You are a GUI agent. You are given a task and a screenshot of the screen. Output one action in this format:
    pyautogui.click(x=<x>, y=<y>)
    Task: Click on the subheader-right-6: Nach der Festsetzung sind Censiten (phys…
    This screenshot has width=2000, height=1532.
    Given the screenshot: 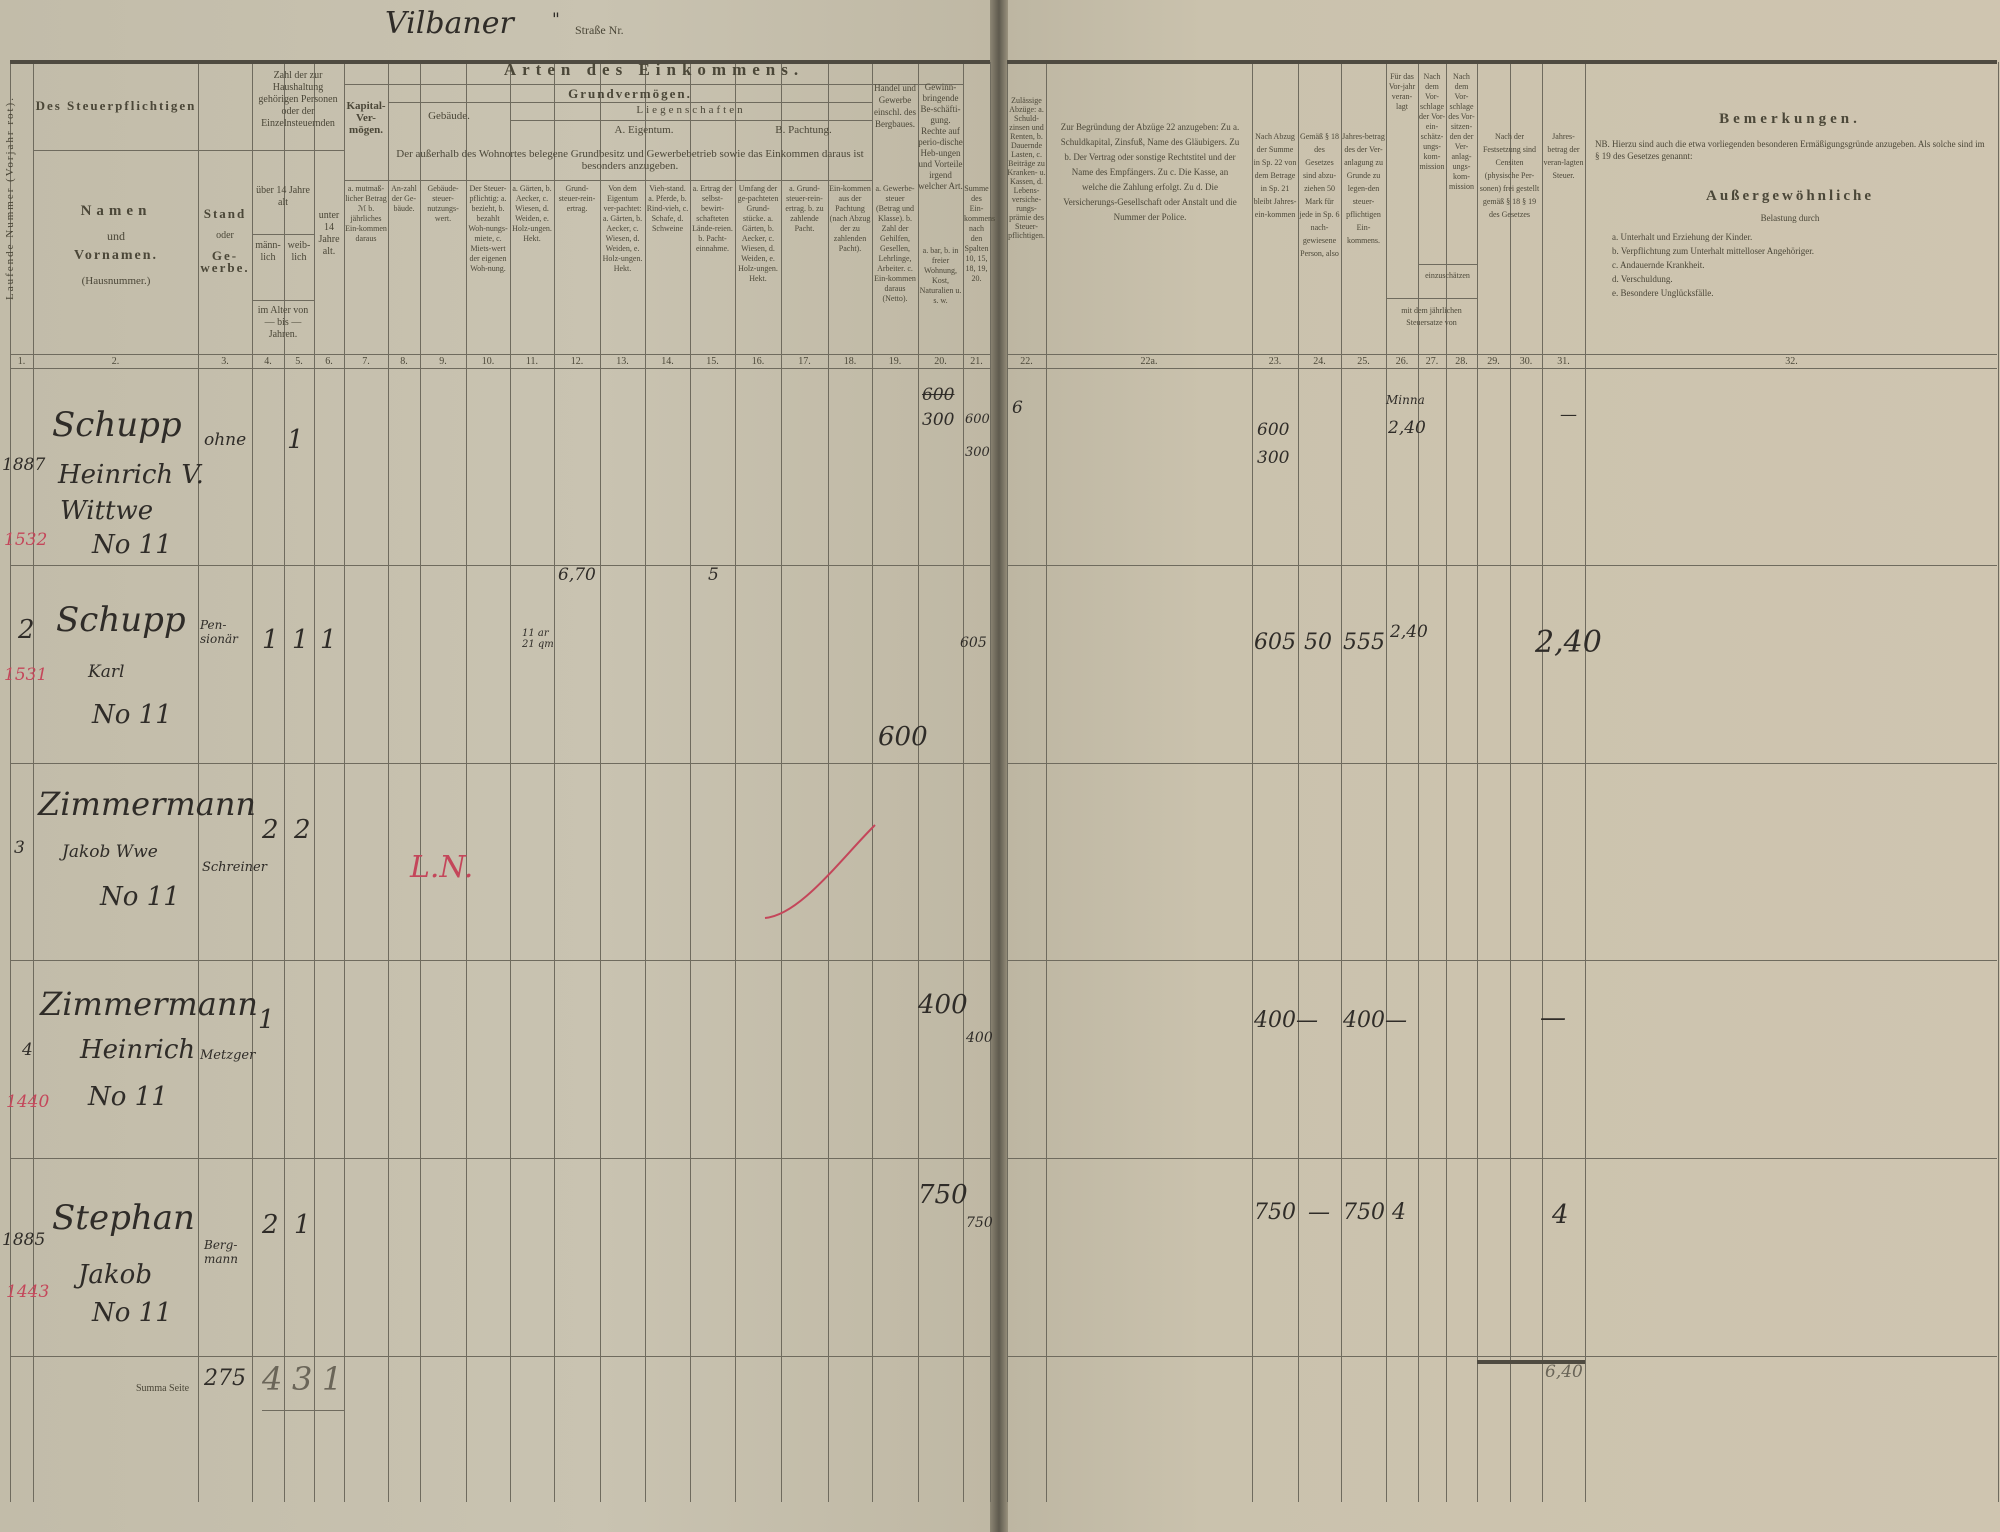 What is the action you would take?
    pyautogui.click(x=1509, y=175)
    